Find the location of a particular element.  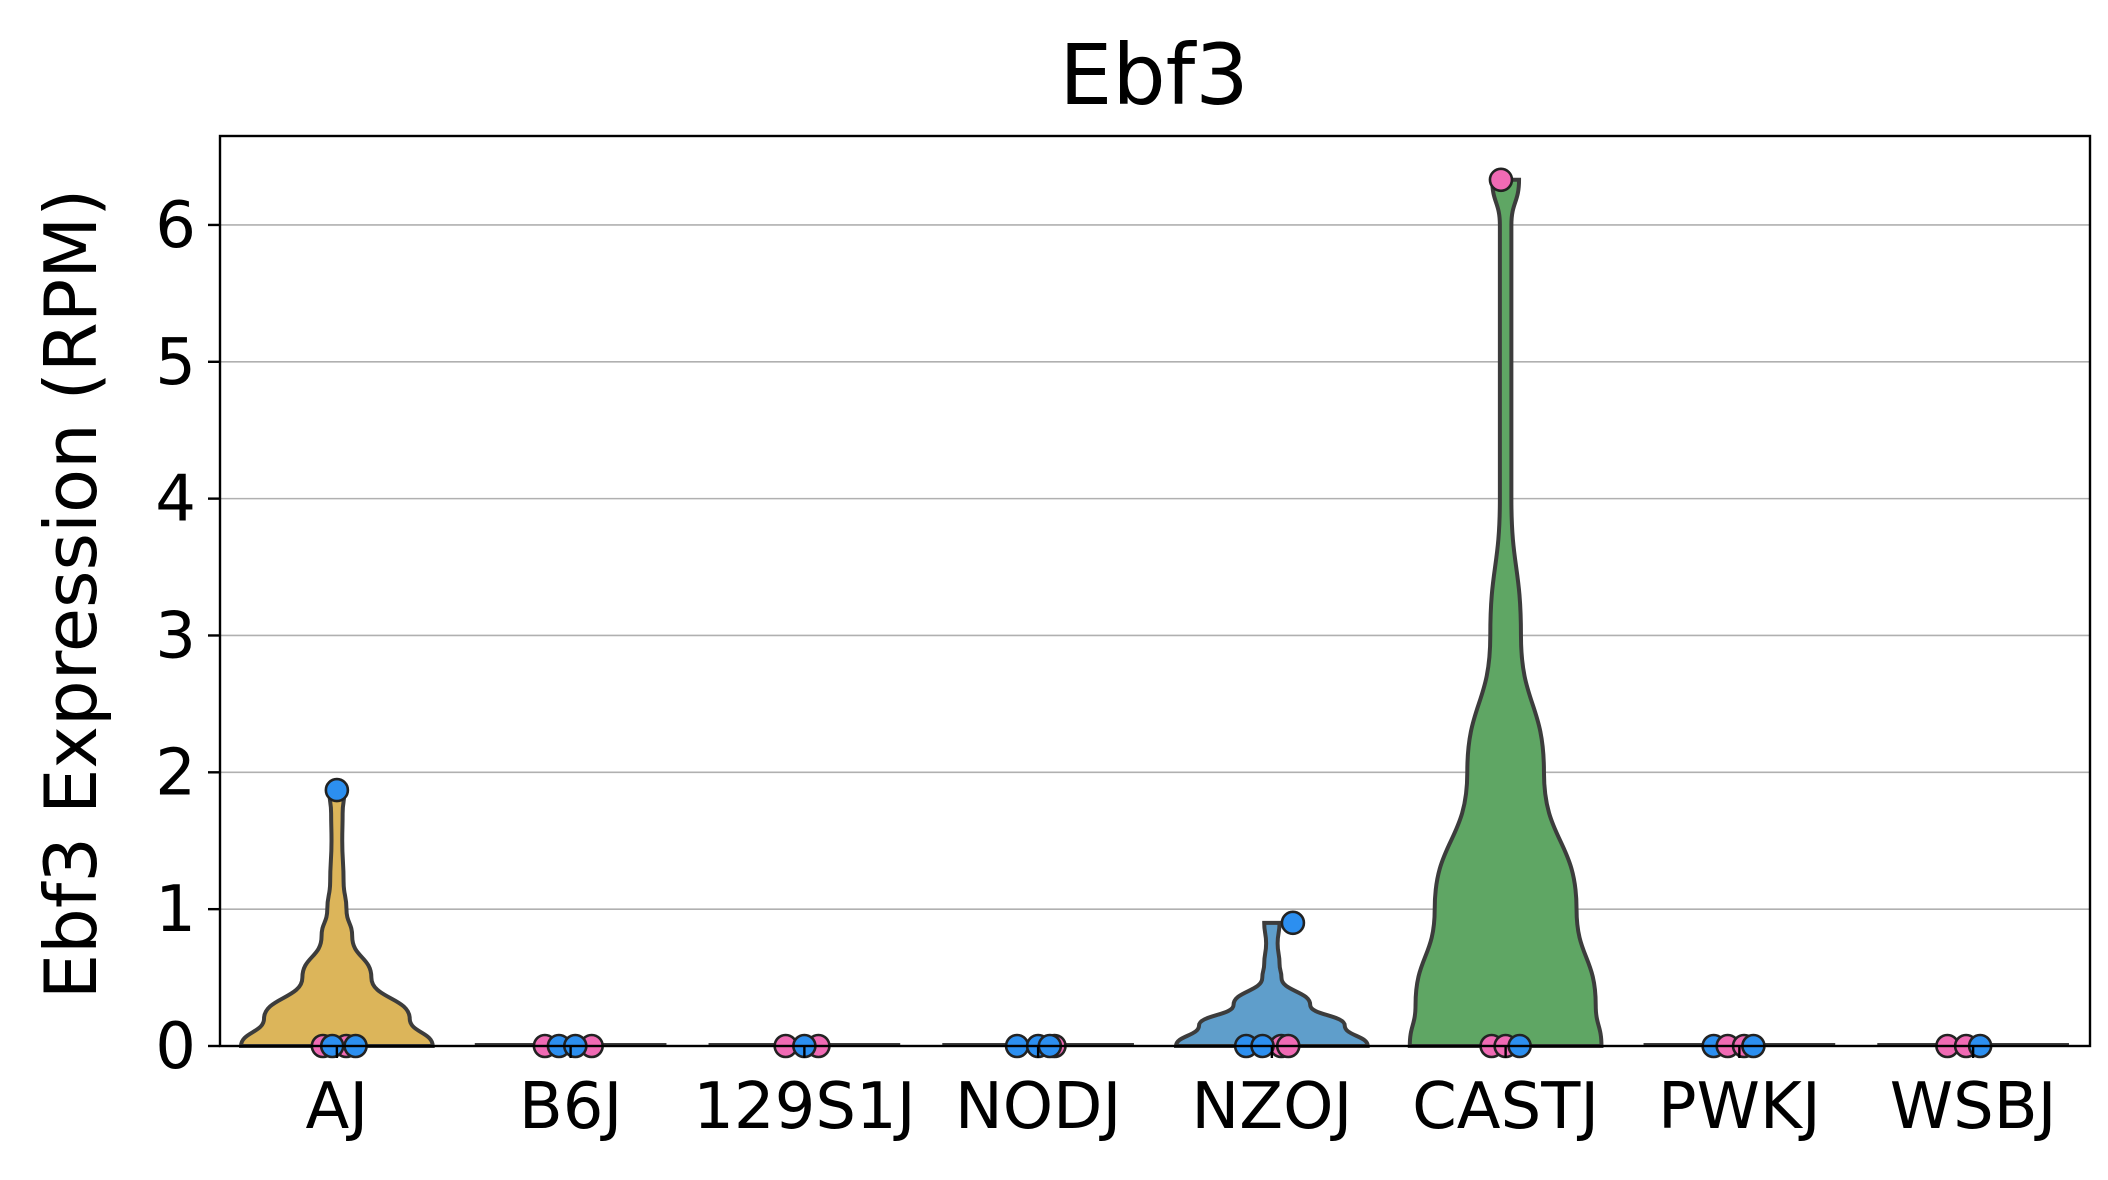

violin-AJ is located at coordinates (337, 918).